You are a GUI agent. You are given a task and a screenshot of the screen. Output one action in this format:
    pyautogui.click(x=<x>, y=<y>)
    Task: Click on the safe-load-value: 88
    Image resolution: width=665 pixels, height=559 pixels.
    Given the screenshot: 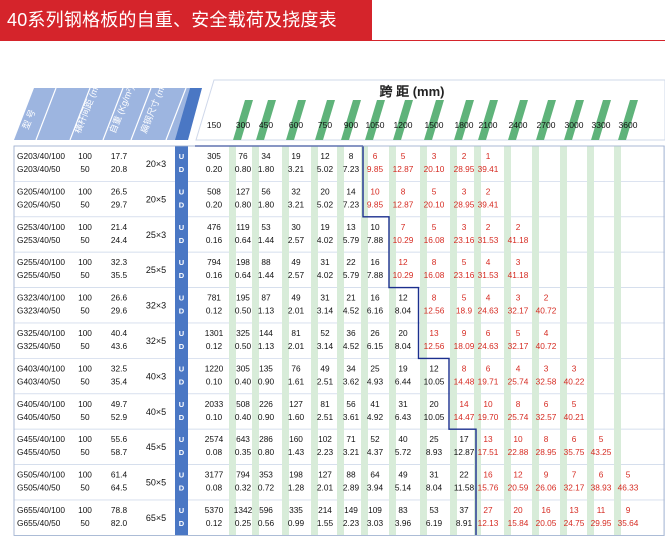 What is the action you would take?
    pyautogui.click(x=351, y=475)
    